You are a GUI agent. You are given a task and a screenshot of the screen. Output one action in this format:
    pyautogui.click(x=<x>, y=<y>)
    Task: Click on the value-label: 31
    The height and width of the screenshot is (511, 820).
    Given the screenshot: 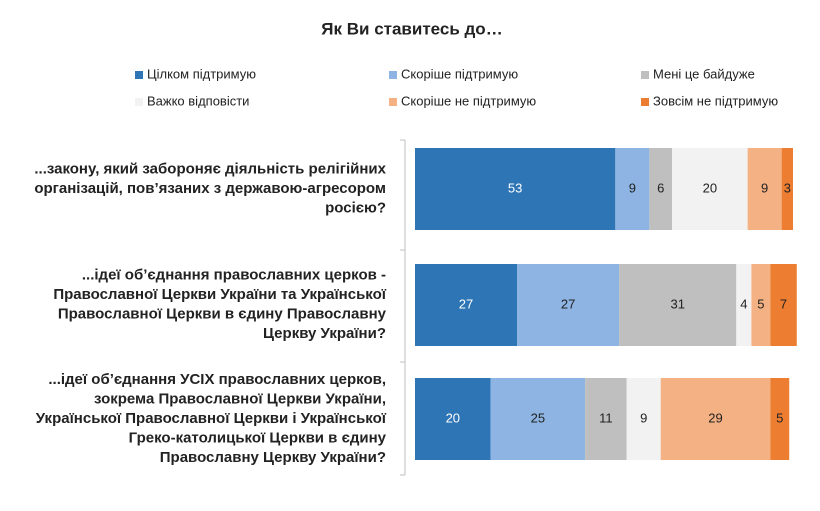 What is the action you would take?
    pyautogui.click(x=677, y=303)
    